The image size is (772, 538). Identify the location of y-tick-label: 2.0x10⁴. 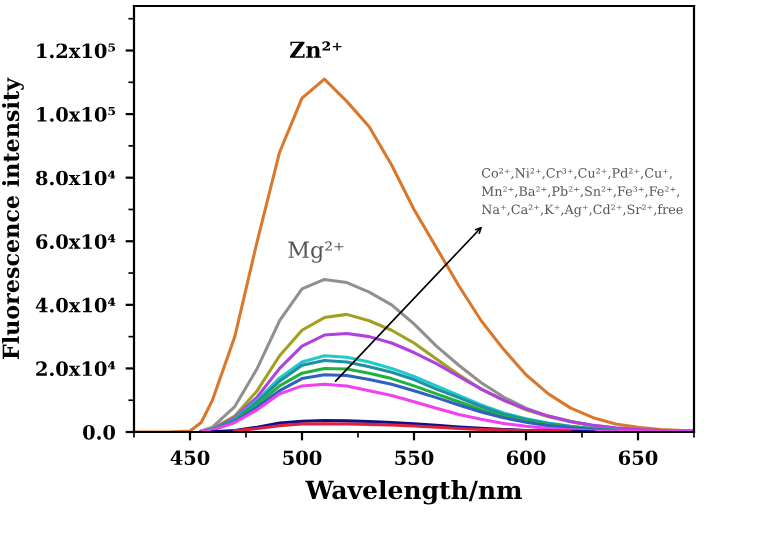
(76, 369).